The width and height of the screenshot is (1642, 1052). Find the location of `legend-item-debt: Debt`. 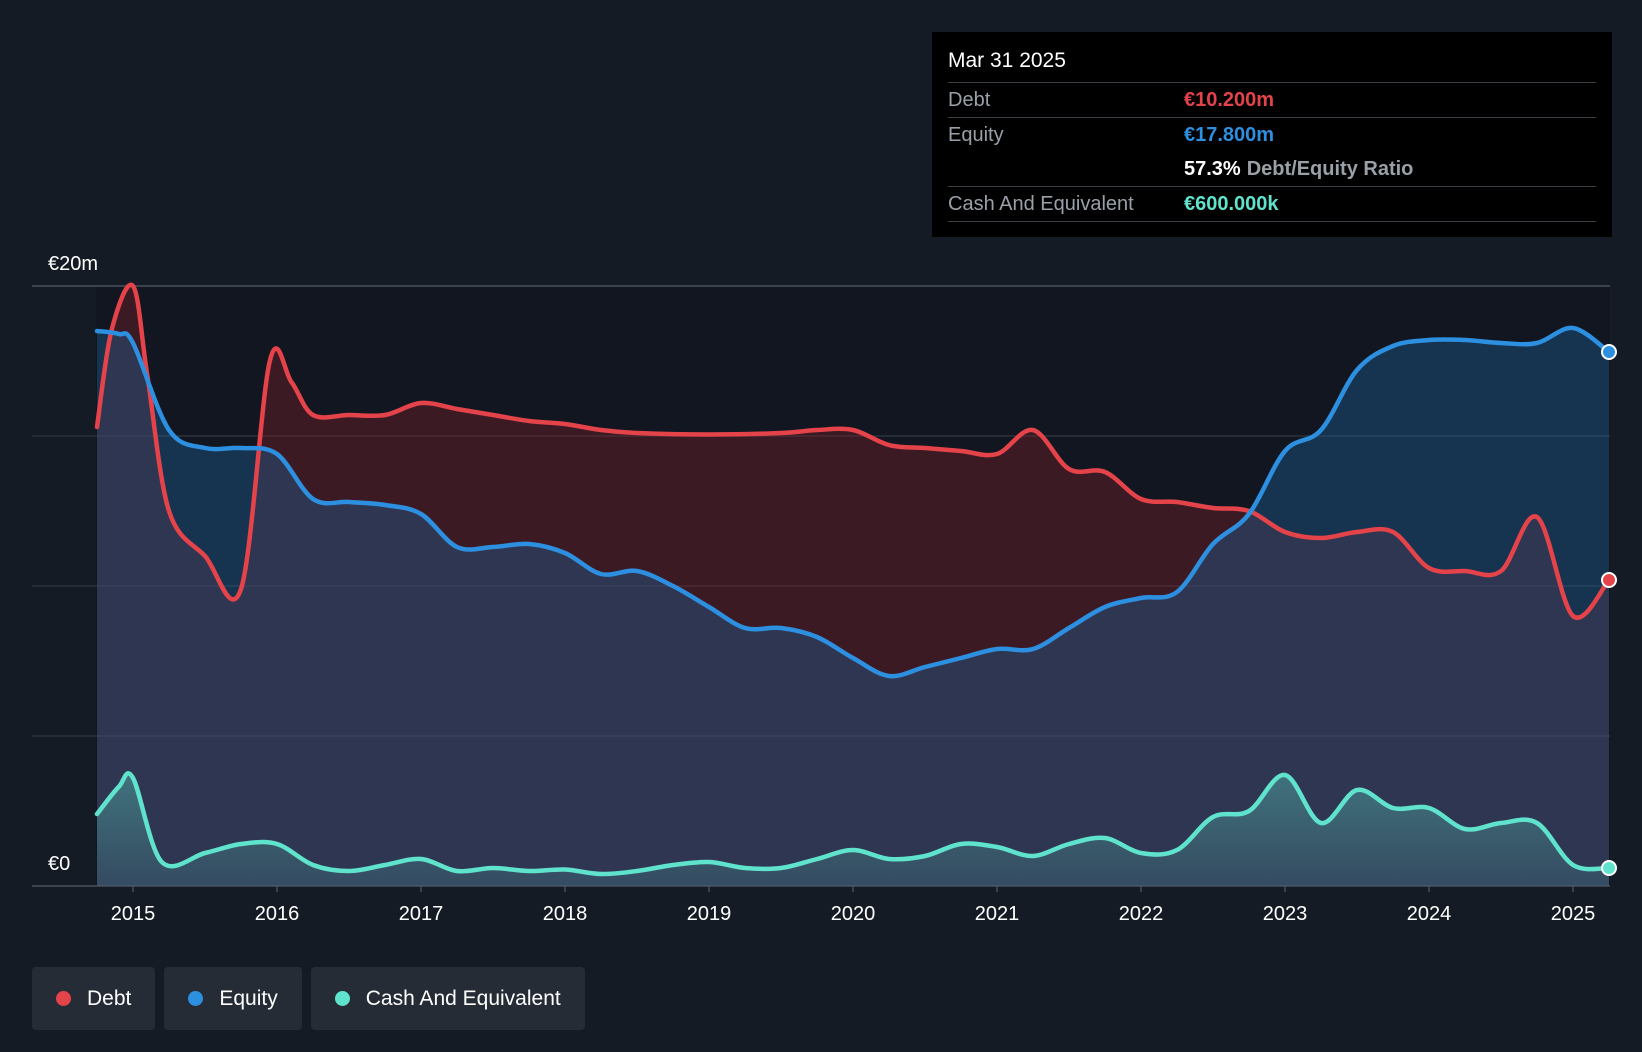

legend-item-debt: Debt is located at coordinates (94, 998).